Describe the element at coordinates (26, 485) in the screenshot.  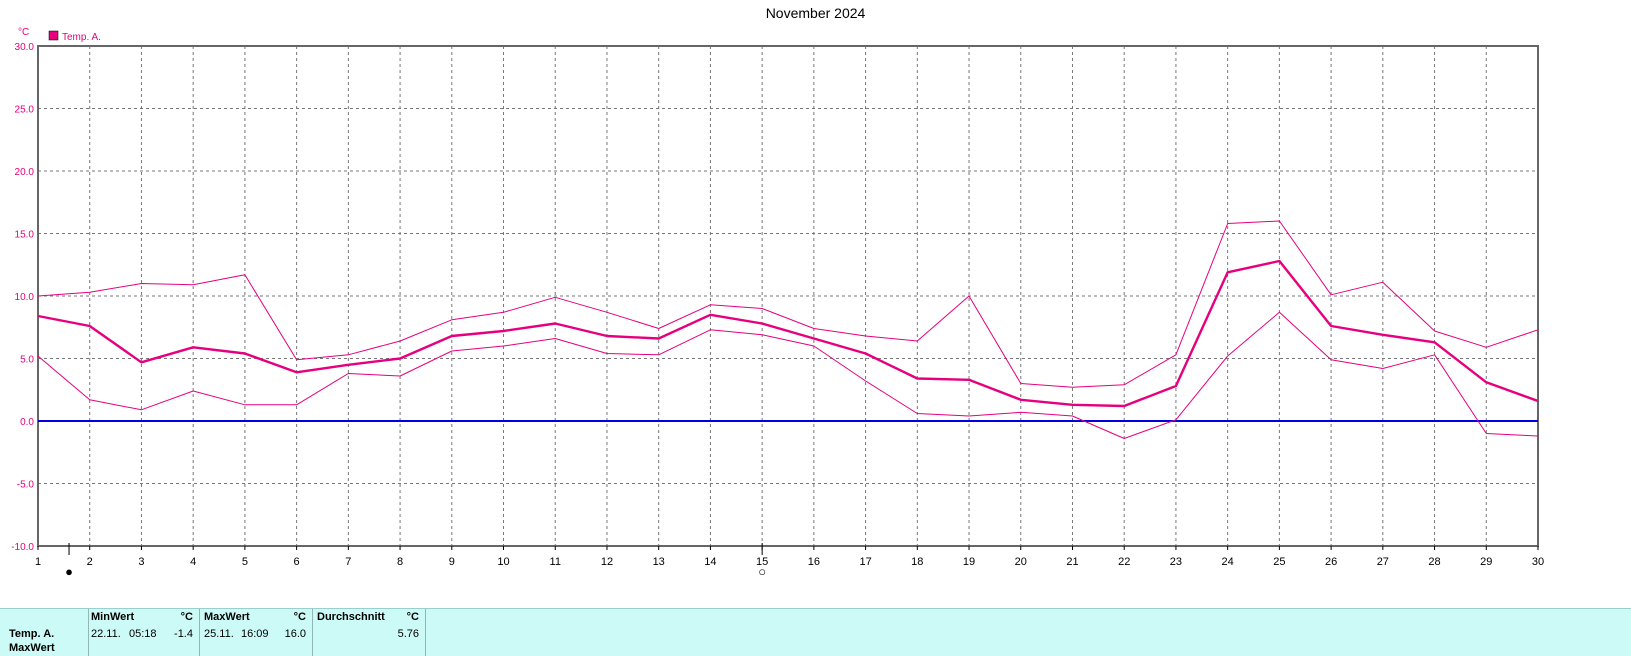
I see `y-tick-label: -5.0` at that location.